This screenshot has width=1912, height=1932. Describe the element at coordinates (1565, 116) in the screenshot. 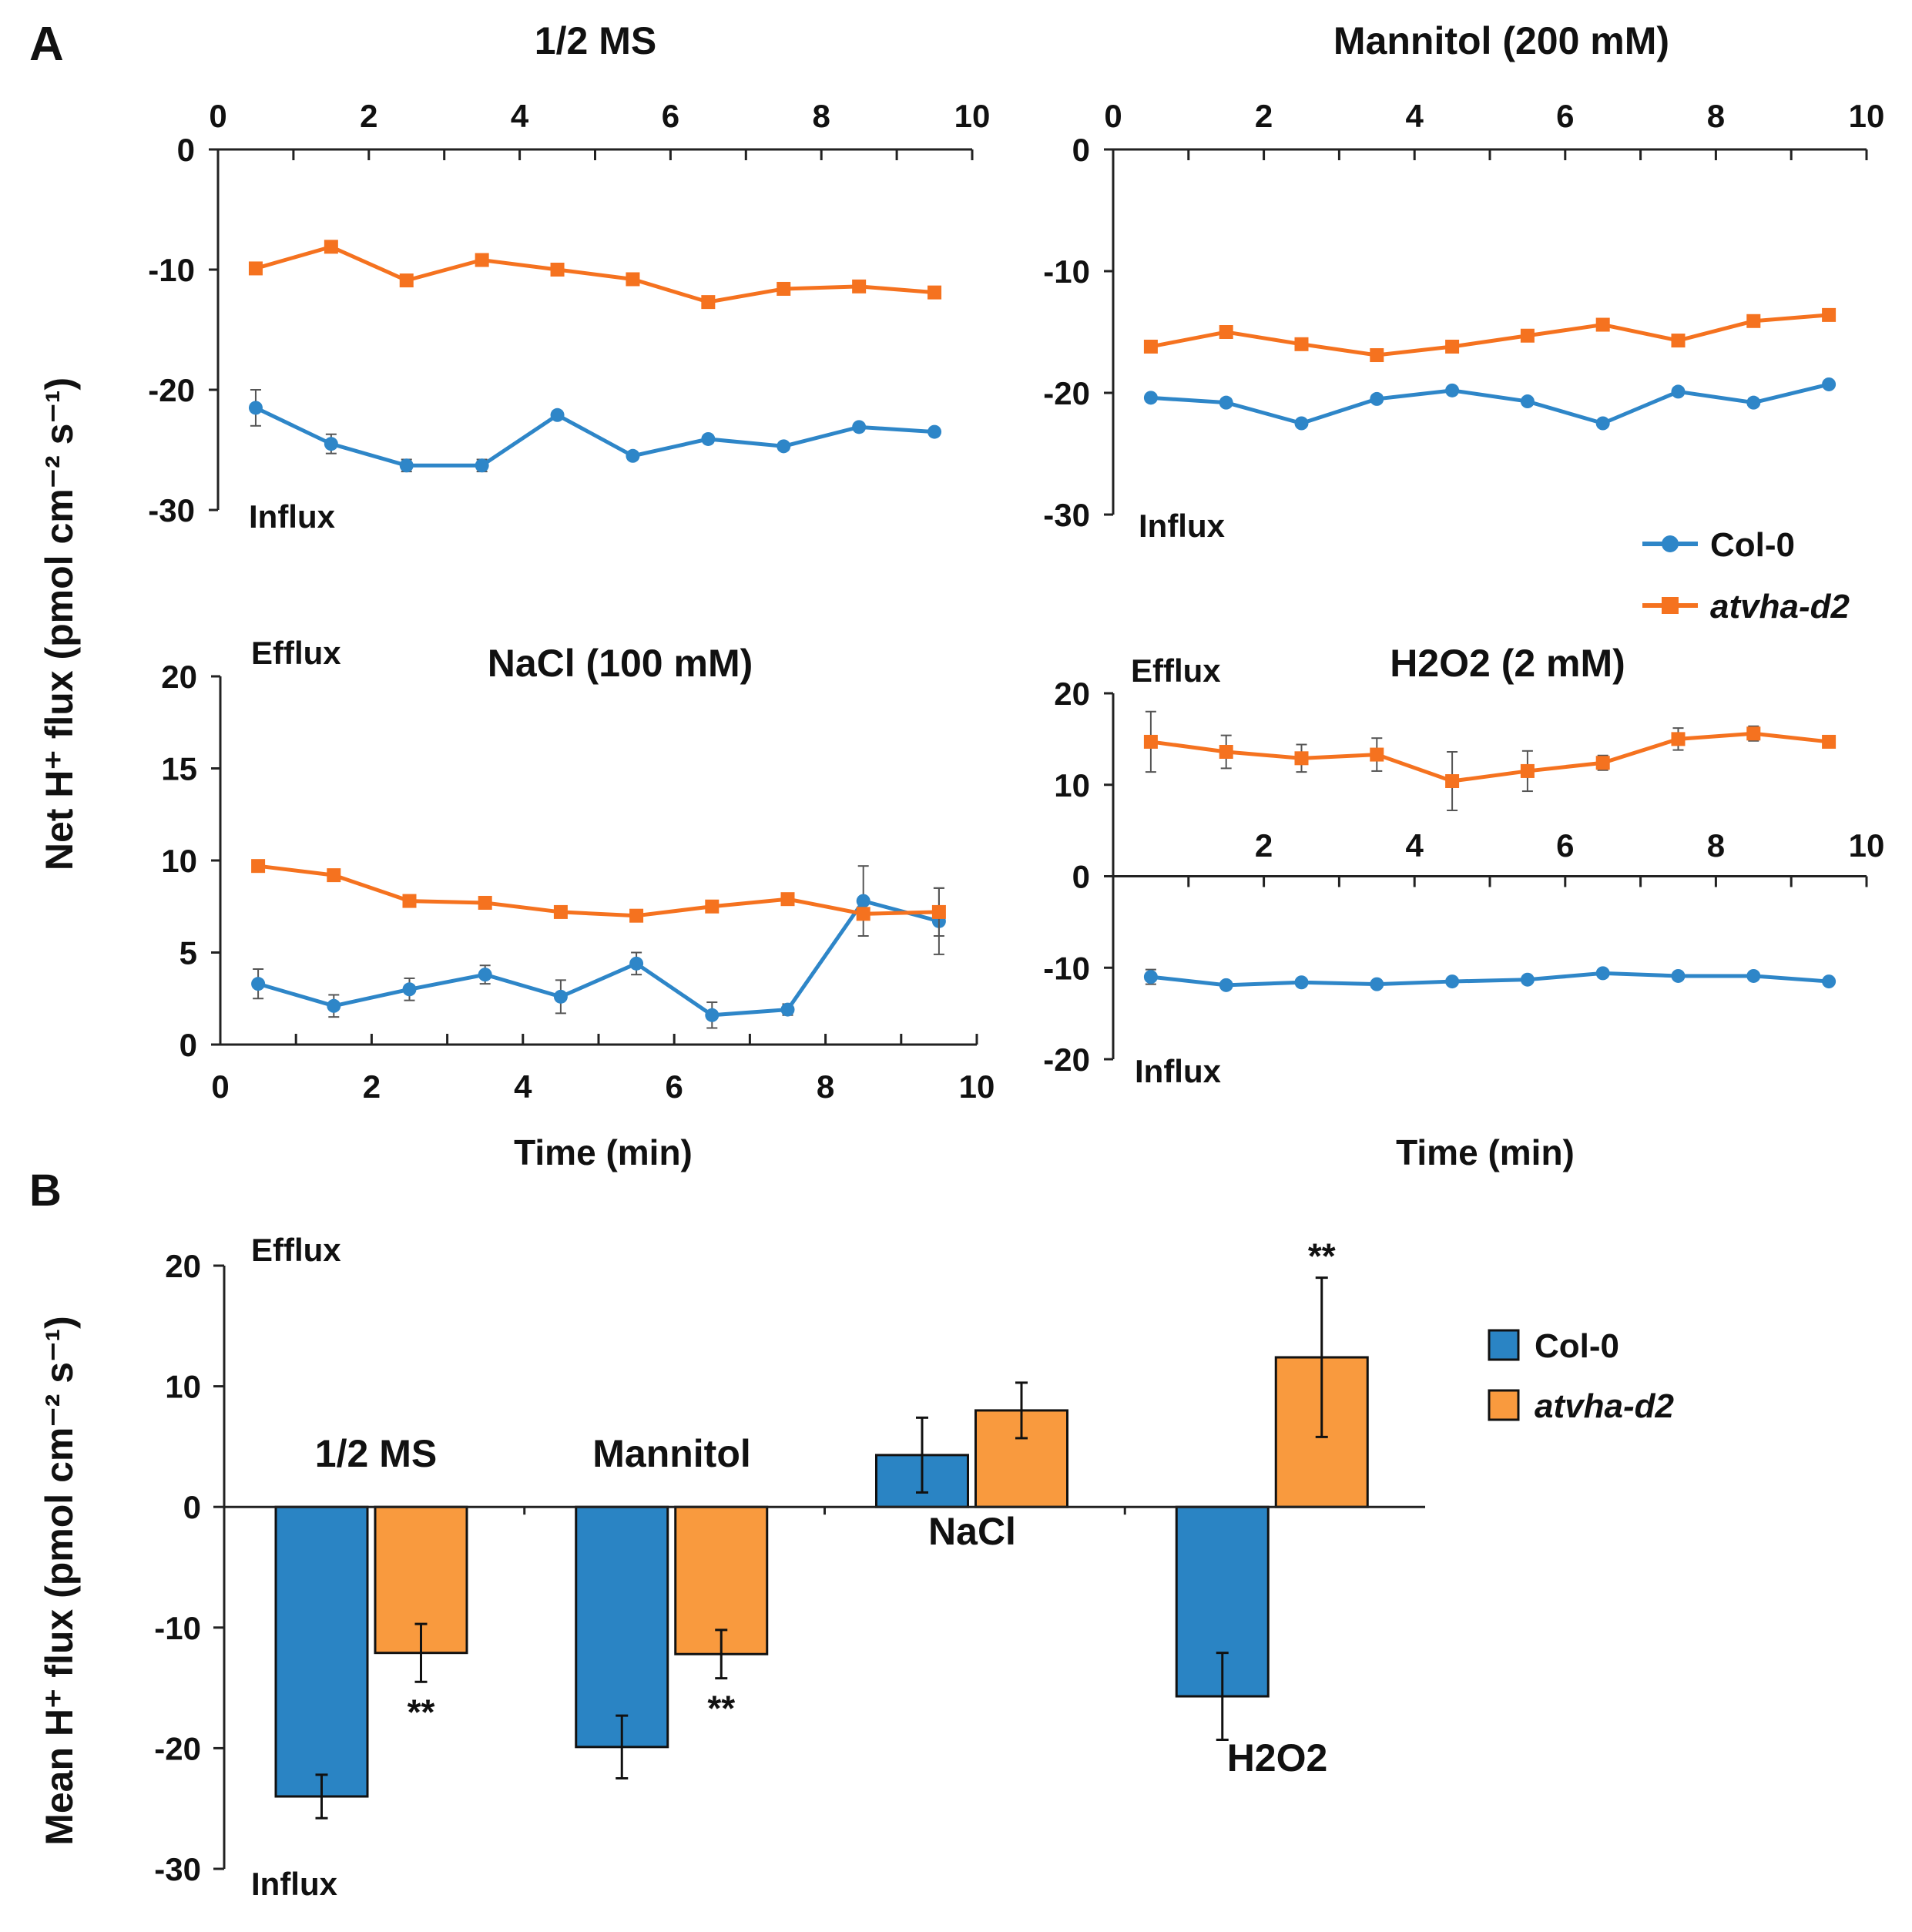

I see `x-tick-label: 6` at that location.